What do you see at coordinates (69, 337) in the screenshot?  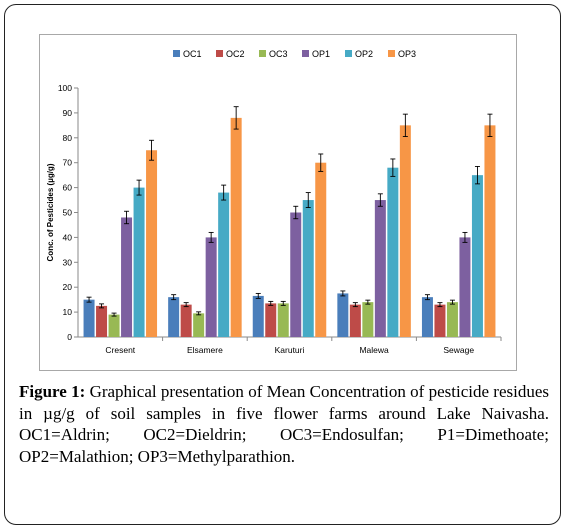 I see `y-tick-label: 0` at bounding box center [69, 337].